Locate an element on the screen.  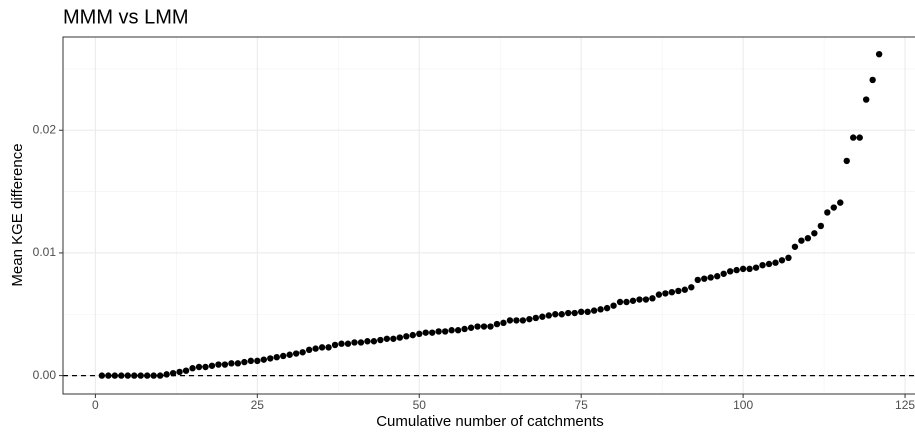
y-tick-label: 0.00 is located at coordinates (45, 375).